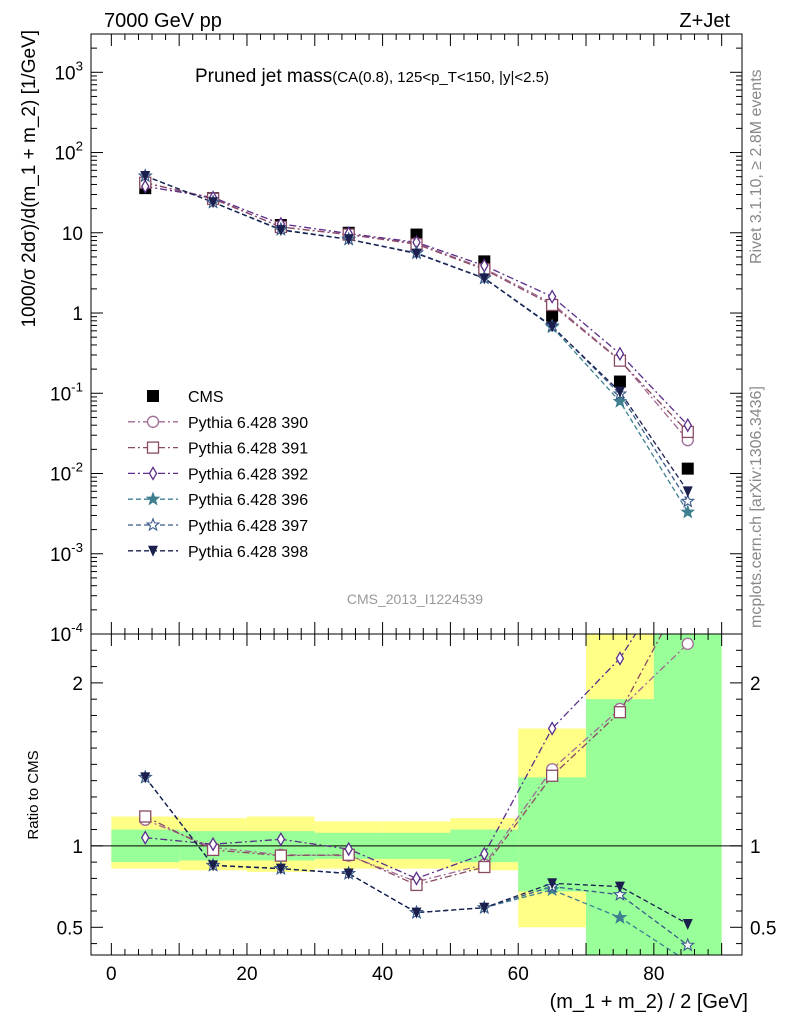 The height and width of the screenshot is (1024, 786). I want to click on ratio-y-tick-label: 2, so click(77, 684).